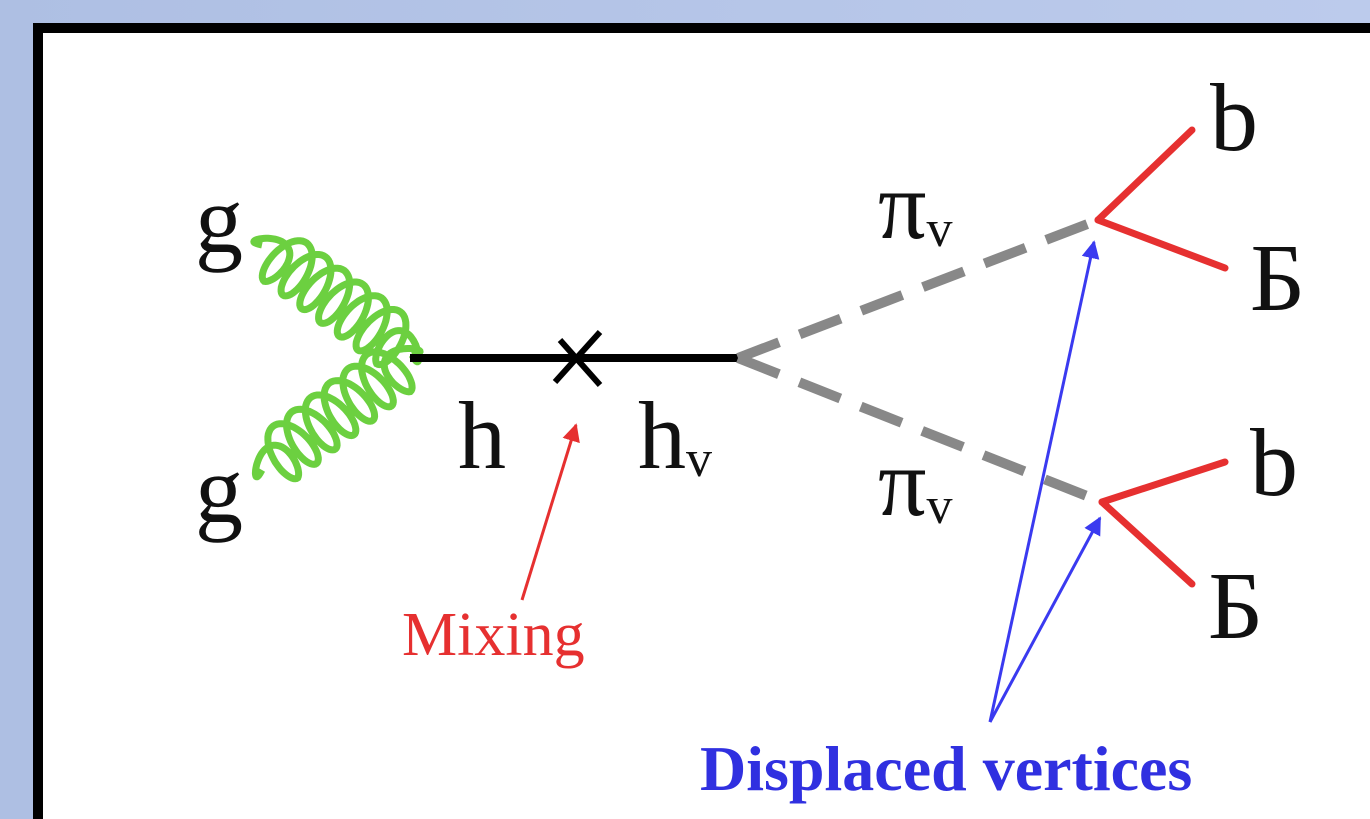 The image size is (1370, 819). I want to click on gluons, so click(337, 358).